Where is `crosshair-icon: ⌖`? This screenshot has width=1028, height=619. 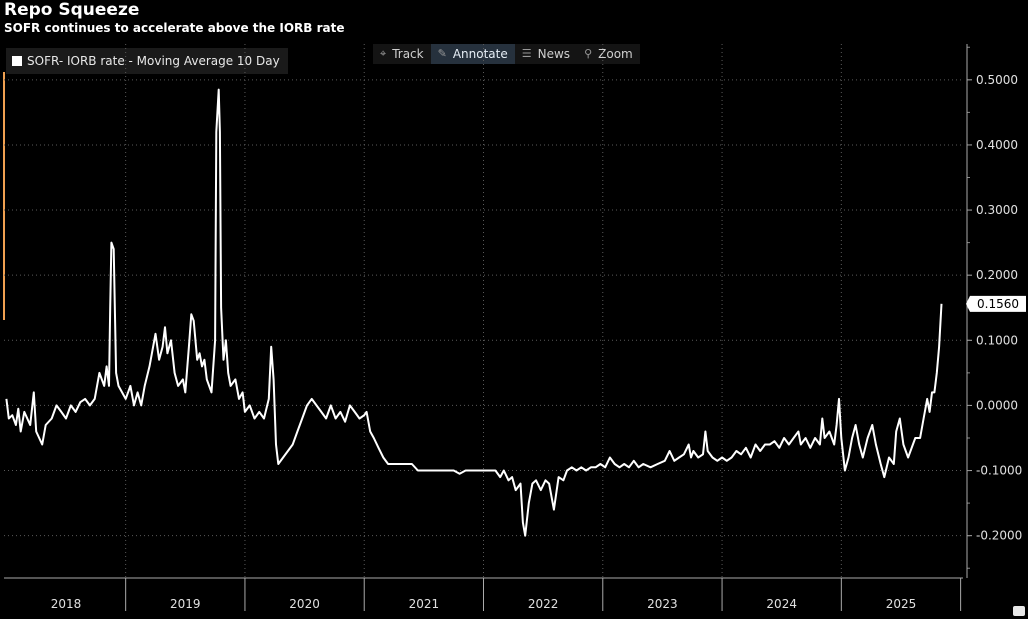 crosshair-icon: ⌖ is located at coordinates (383, 53).